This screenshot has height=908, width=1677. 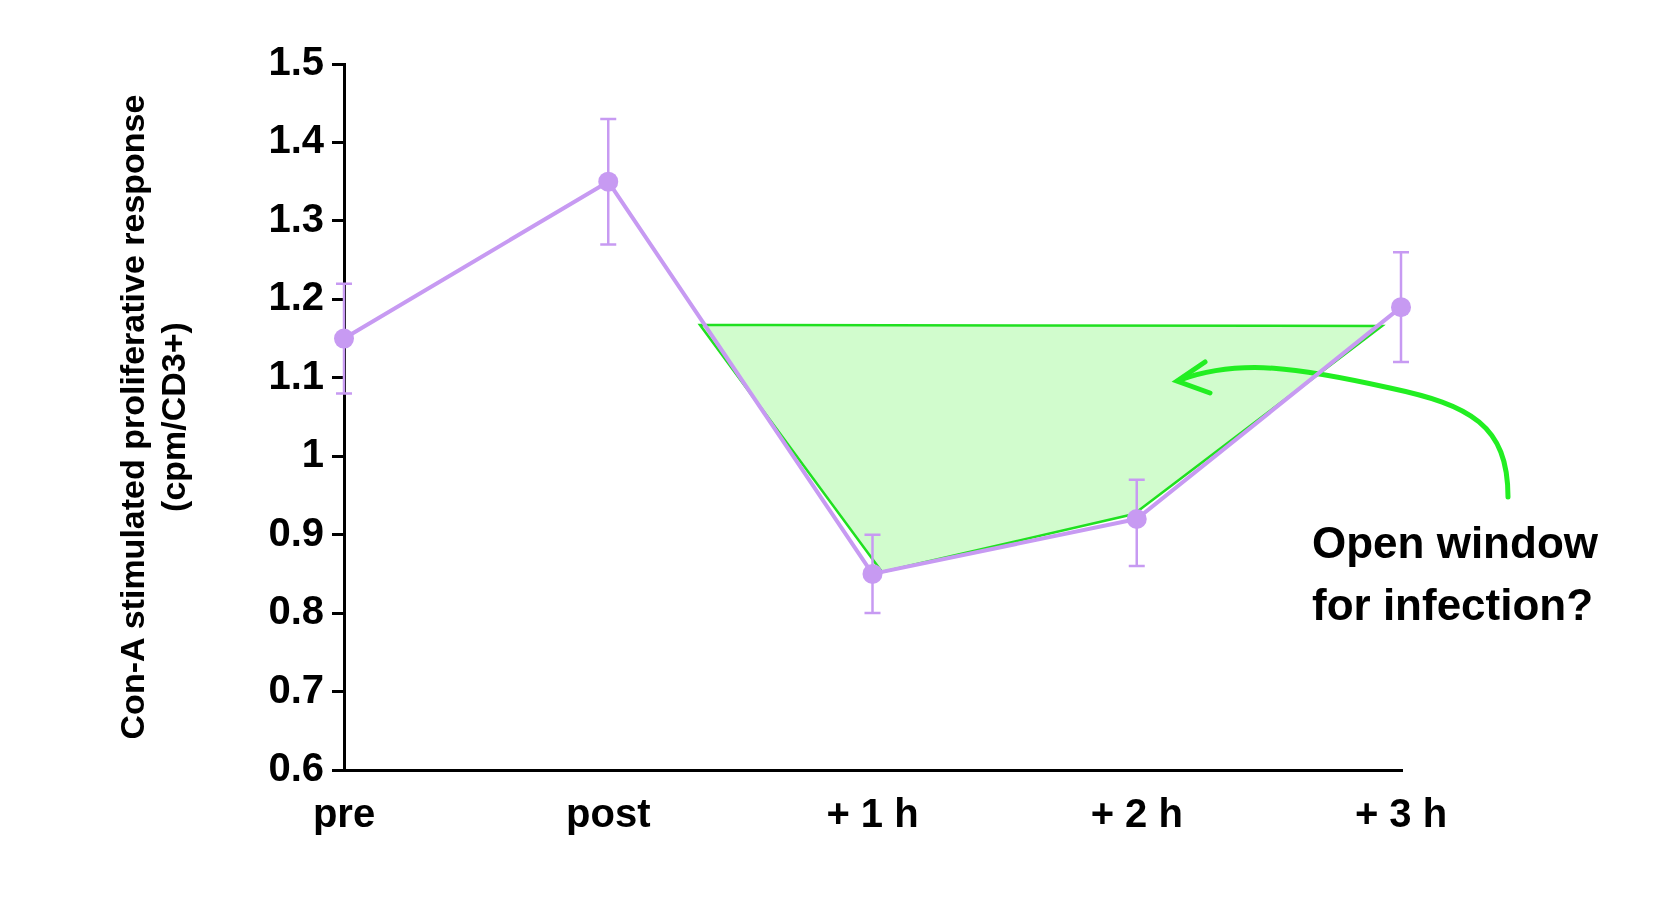 I want to click on annotation: Open window for infection?, so click(x=1455, y=574).